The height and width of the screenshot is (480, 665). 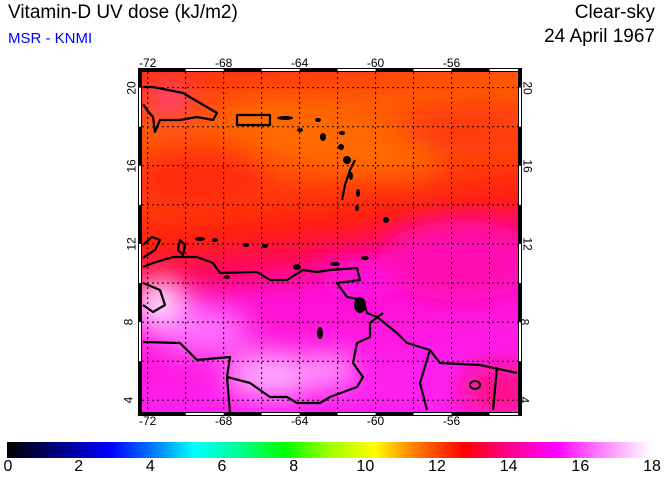 What do you see at coordinates (131, 244) in the screenshot?
I see `lat-label-left: 12` at bounding box center [131, 244].